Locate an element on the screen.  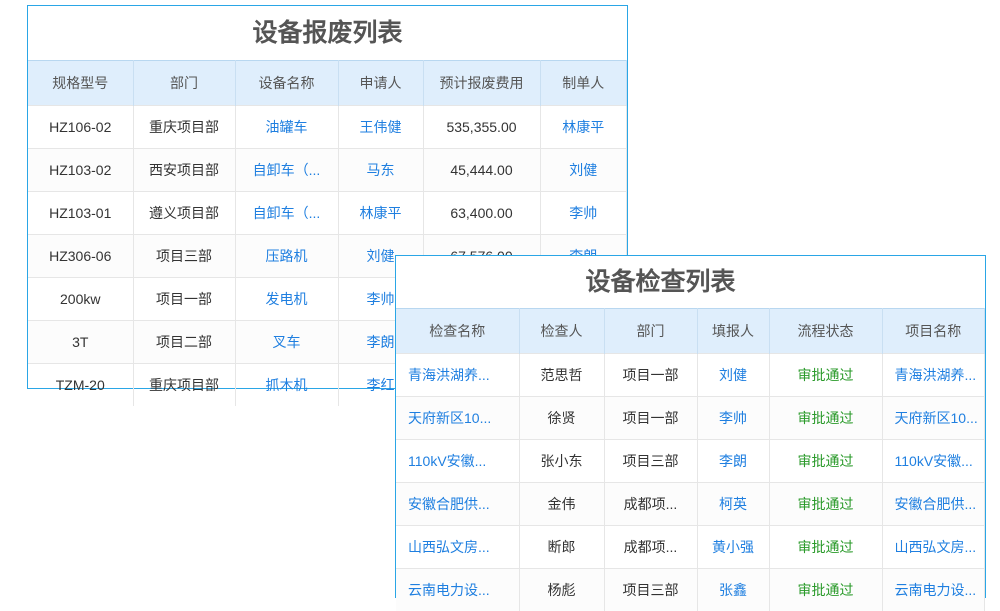
column-header: 预计报废费用 is located at coordinates (481, 83).